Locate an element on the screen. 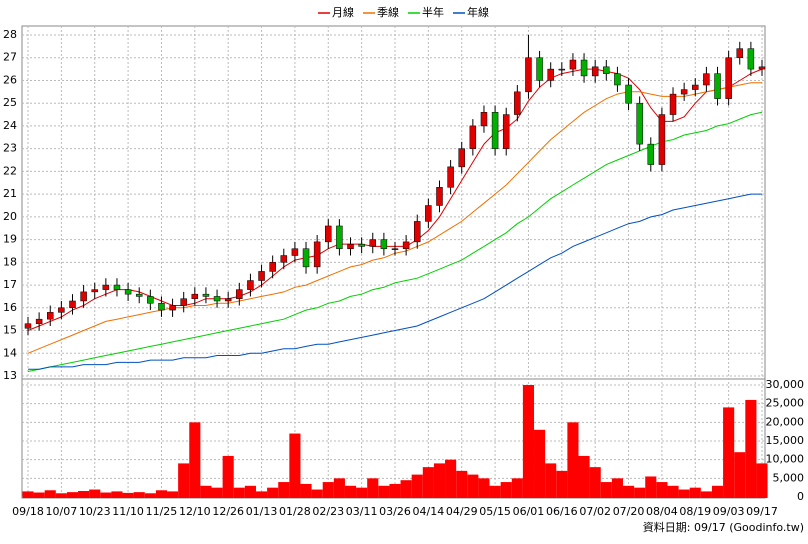 The height and width of the screenshot is (544, 808). y2-tick-label: 15,000 is located at coordinates (785, 440).